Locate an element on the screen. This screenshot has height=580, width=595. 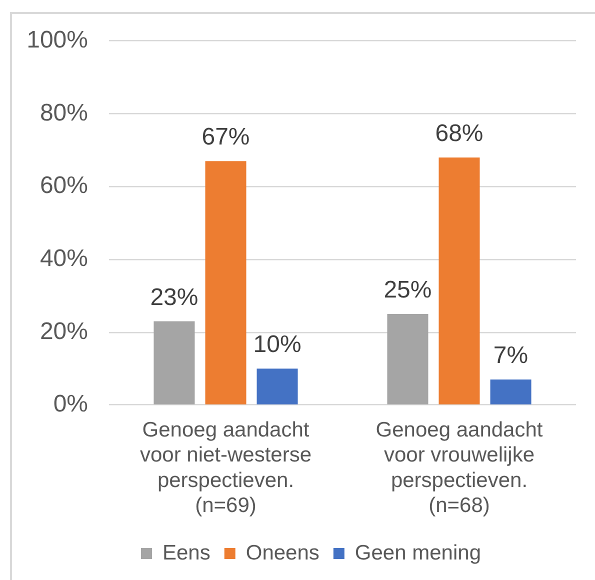
data-label: 7% is located at coordinates (510, 356).